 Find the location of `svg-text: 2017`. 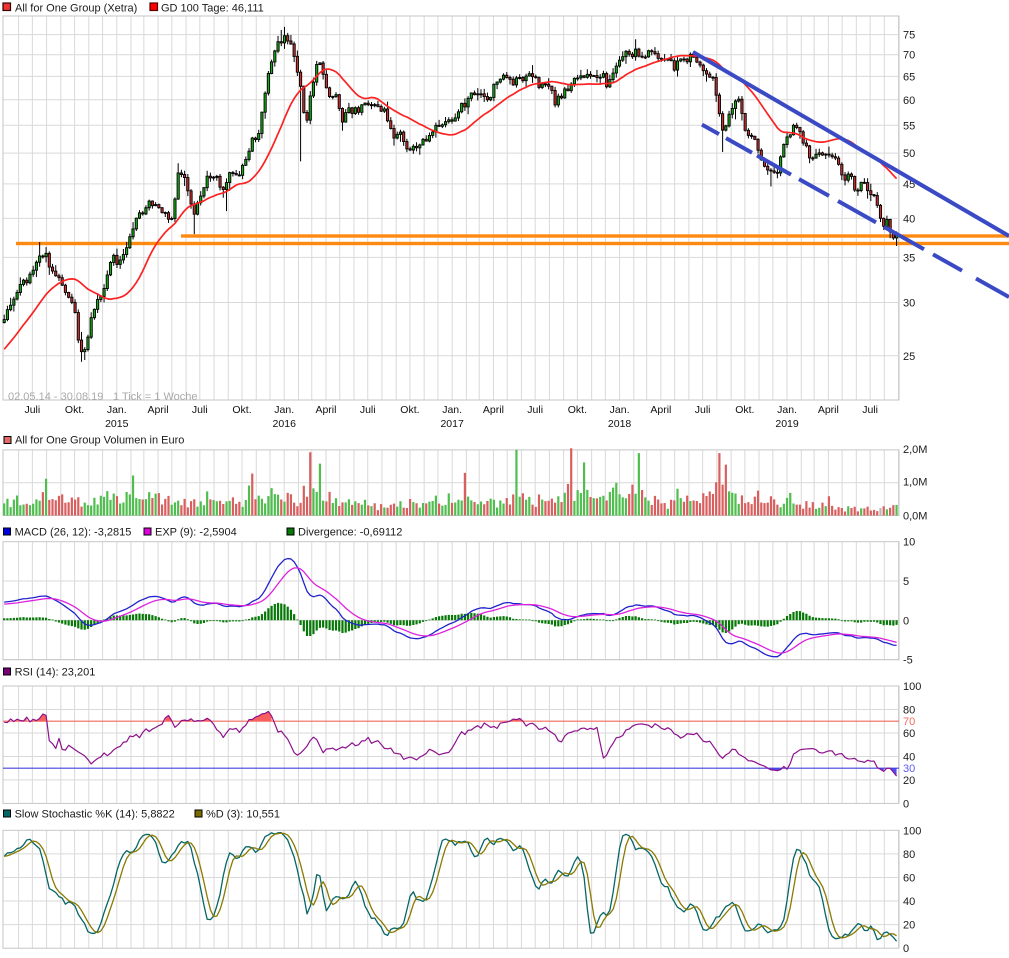

svg-text: 2017 is located at coordinates (452, 424).